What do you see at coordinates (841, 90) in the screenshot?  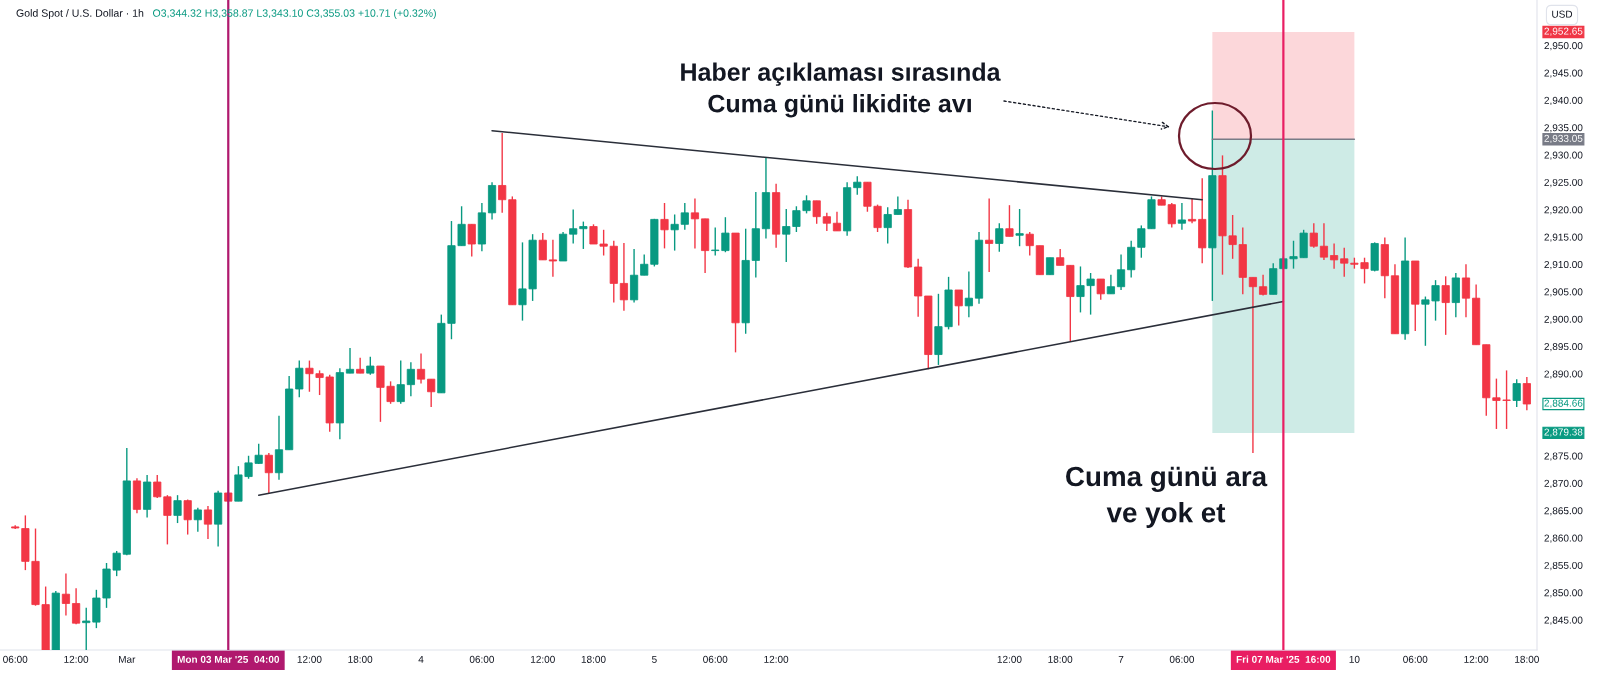 I see `annotation: Haber açıklaması sırasında Cuma günü likidite avı` at bounding box center [841, 90].